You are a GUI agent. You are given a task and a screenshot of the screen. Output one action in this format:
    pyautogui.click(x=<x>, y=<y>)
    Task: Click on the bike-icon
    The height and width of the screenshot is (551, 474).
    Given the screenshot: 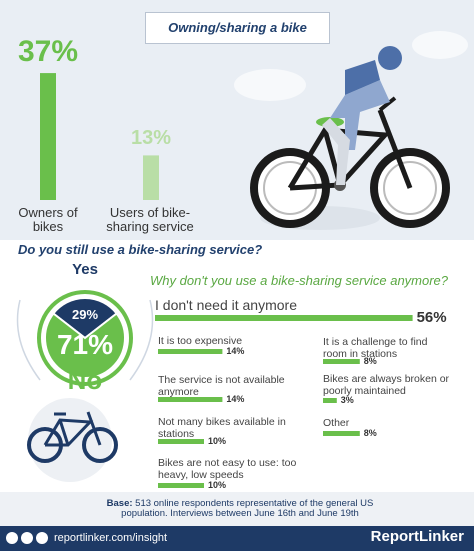 What is the action you would take?
    pyautogui.click(x=72, y=440)
    